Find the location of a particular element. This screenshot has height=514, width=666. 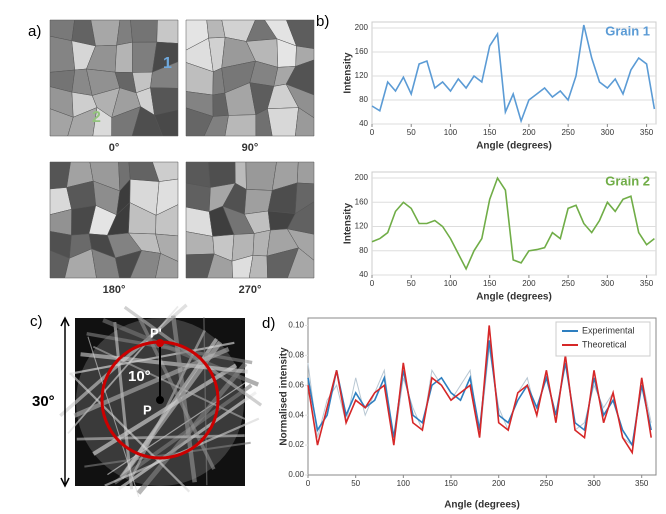

grain-mark: 2 is located at coordinates (96, 117).